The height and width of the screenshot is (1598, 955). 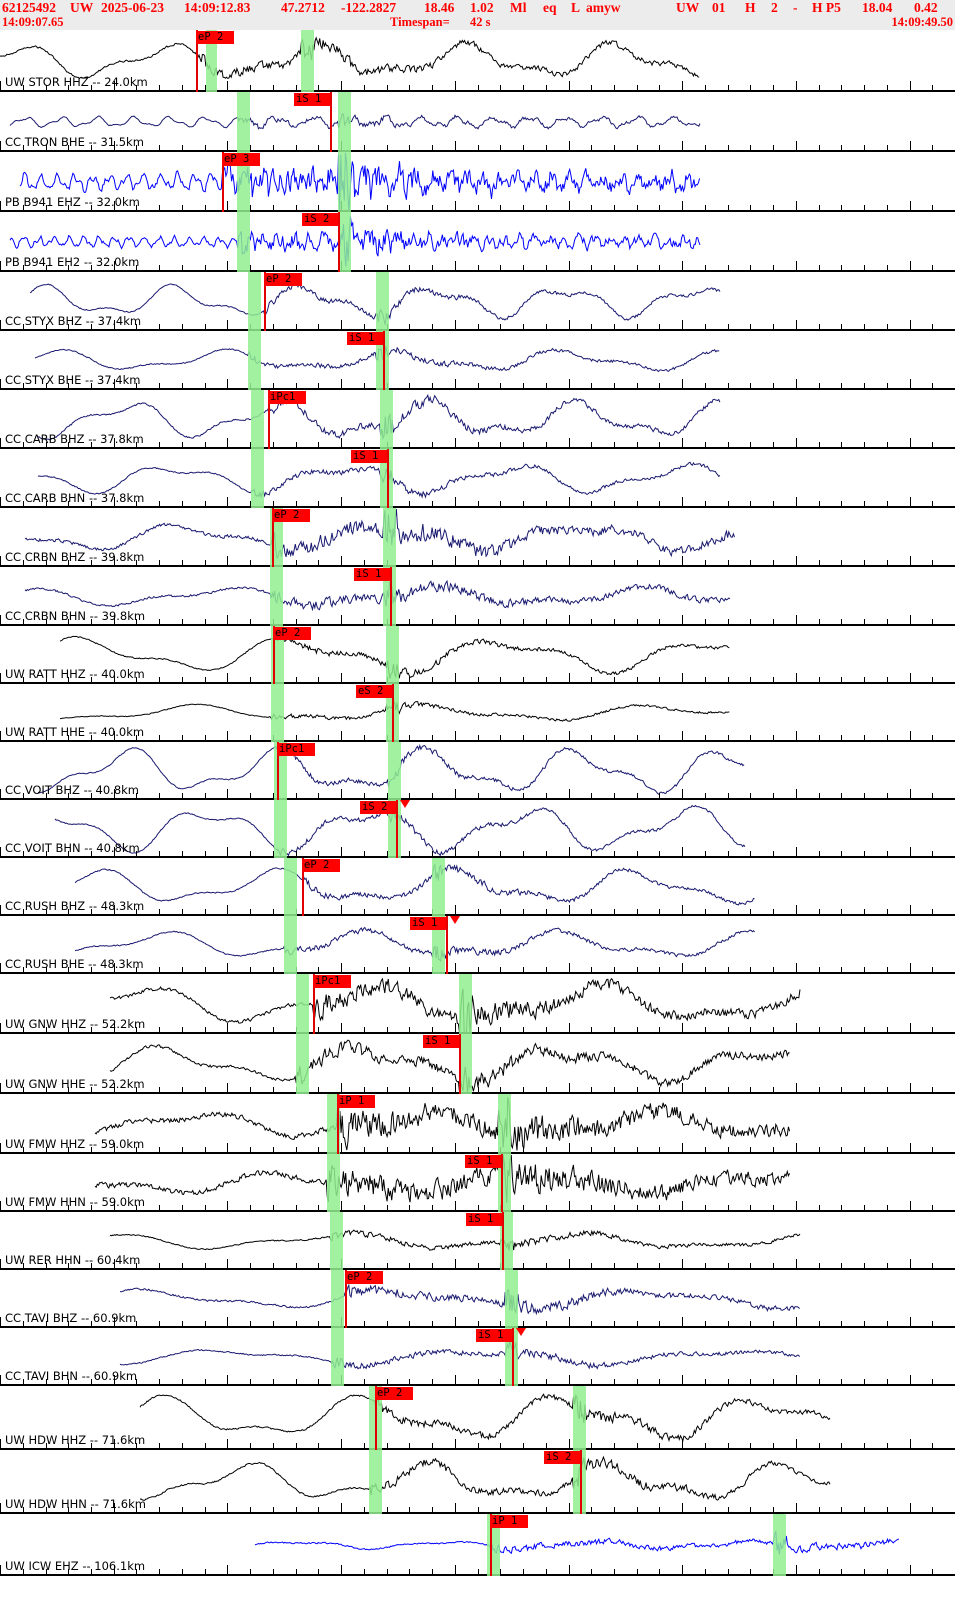 I want to click on trace-row: iS 2 CC VOIT BHN -- 40.8km, so click(x=477, y=829).